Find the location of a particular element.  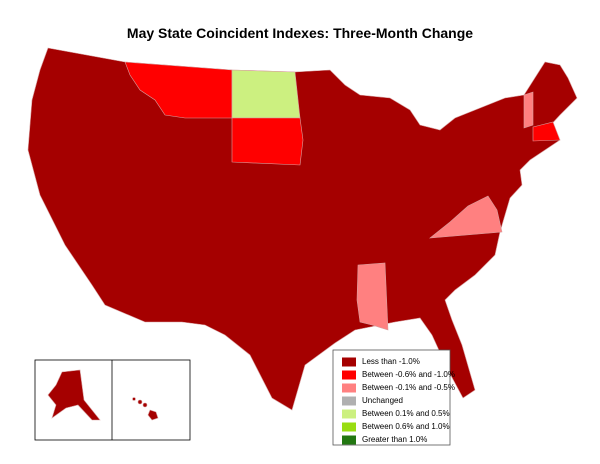

legend-label: Less than -1.0% is located at coordinates (391, 361).